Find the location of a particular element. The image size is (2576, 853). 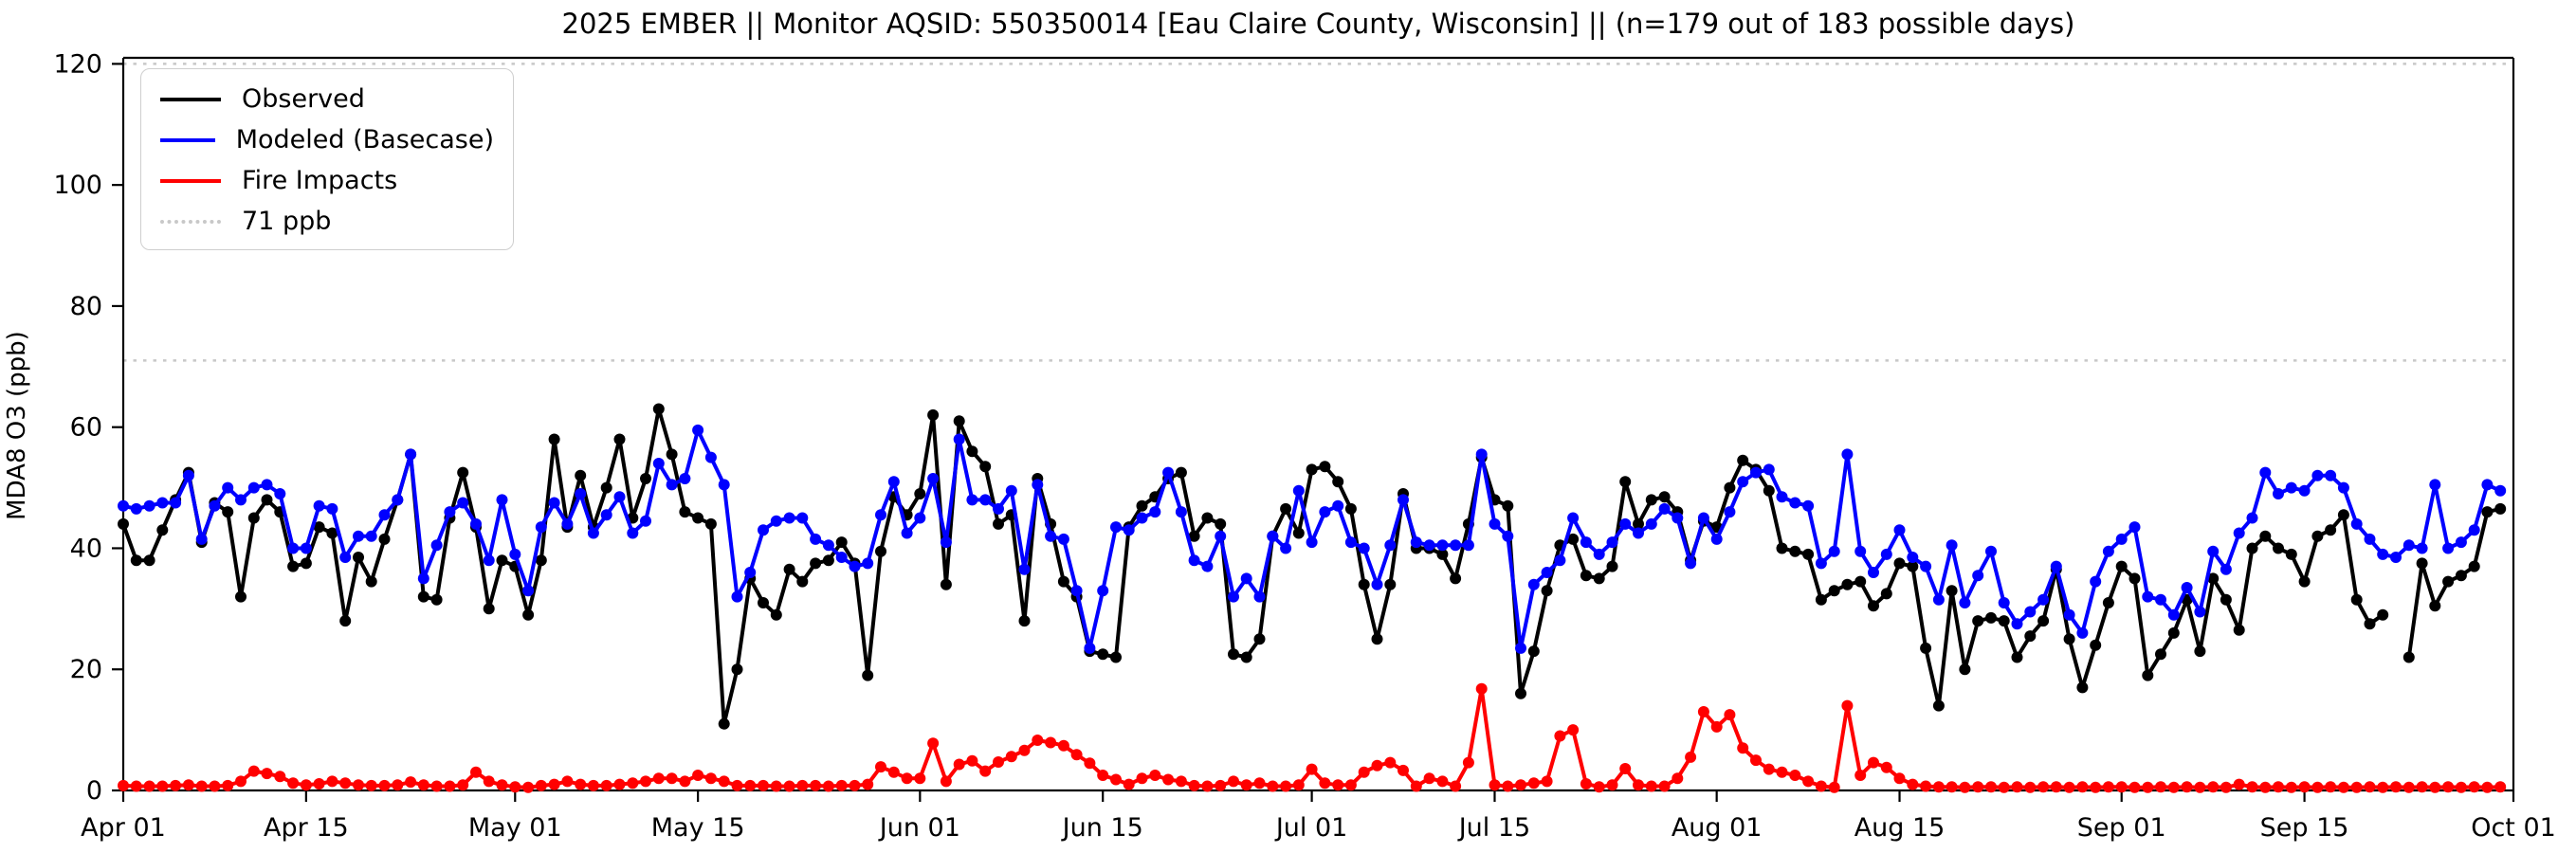

legend-label-observed: Observed is located at coordinates (303, 99).